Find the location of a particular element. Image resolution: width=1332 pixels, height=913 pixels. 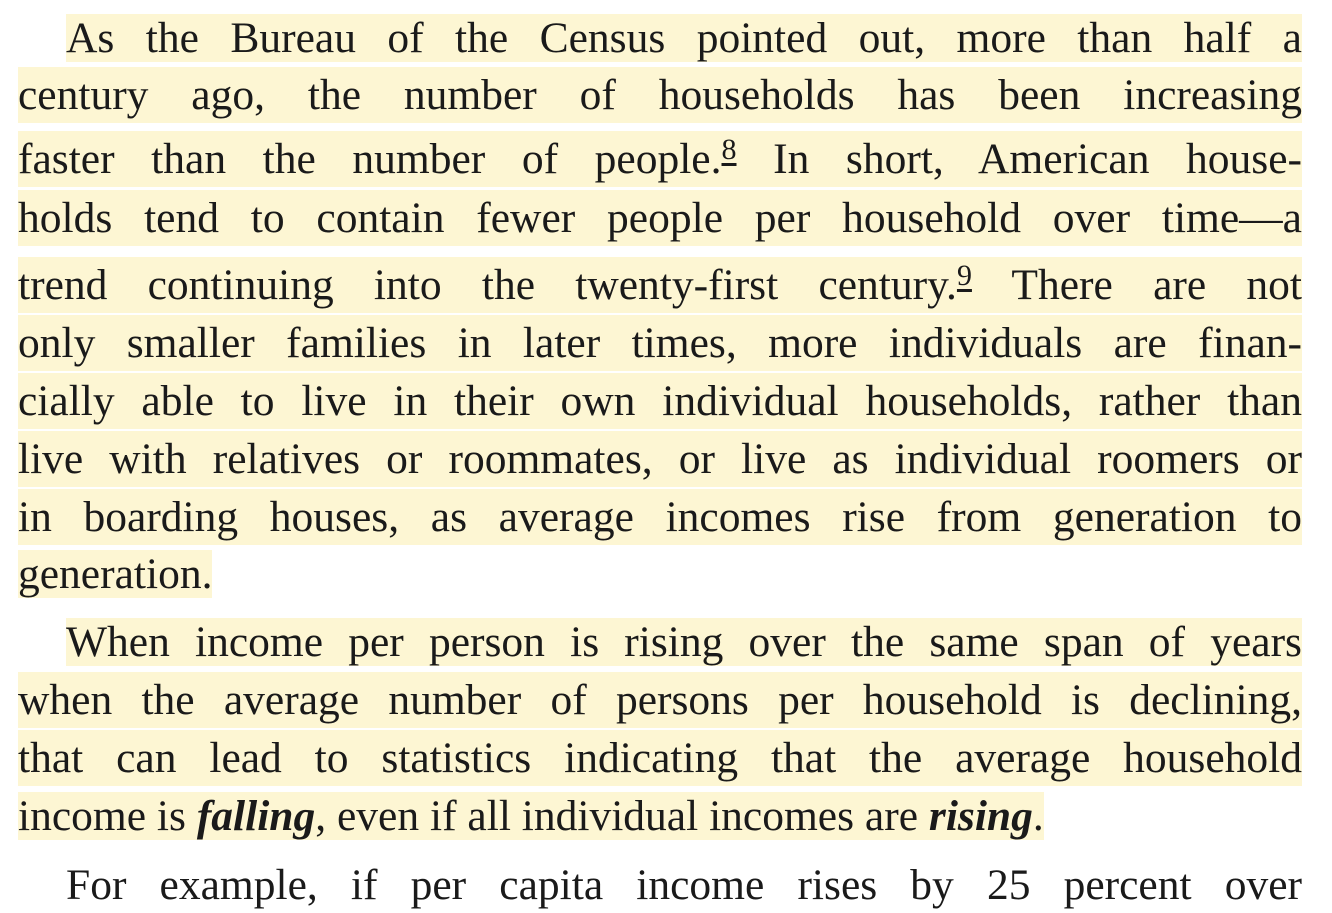

line-text: . is located at coordinates (1038, 816).